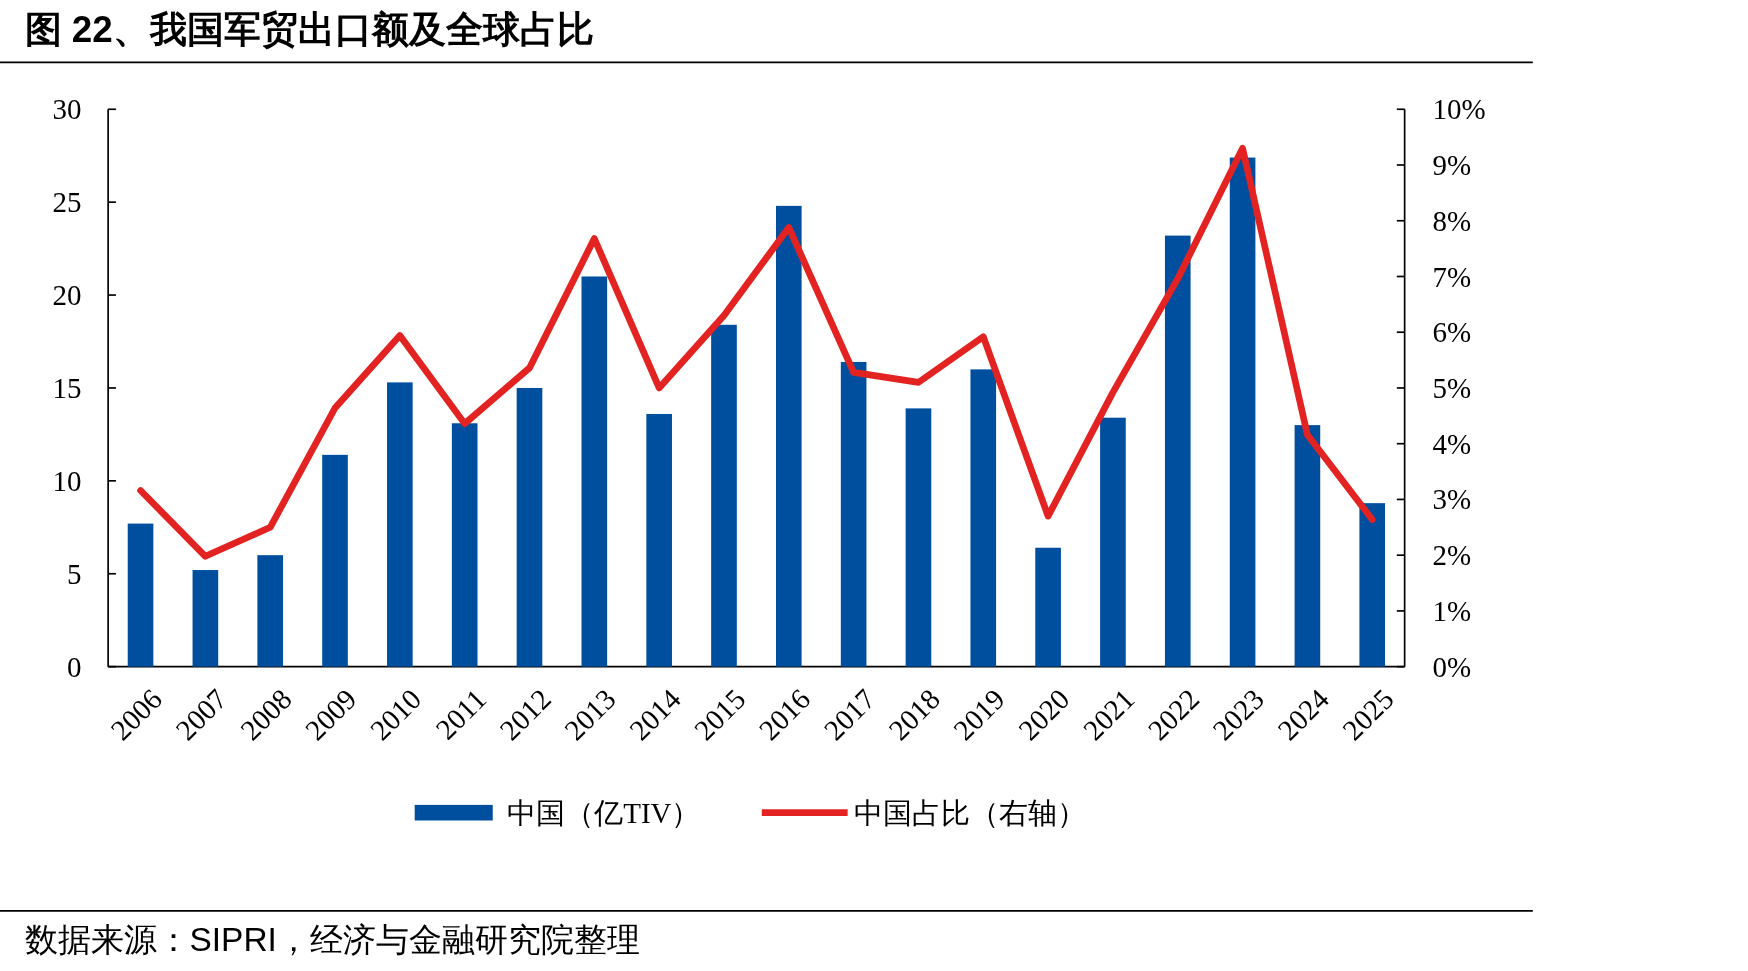  Describe the element at coordinates (1452, 332) in the screenshot. I see `y2-tick-label: 6%` at that location.